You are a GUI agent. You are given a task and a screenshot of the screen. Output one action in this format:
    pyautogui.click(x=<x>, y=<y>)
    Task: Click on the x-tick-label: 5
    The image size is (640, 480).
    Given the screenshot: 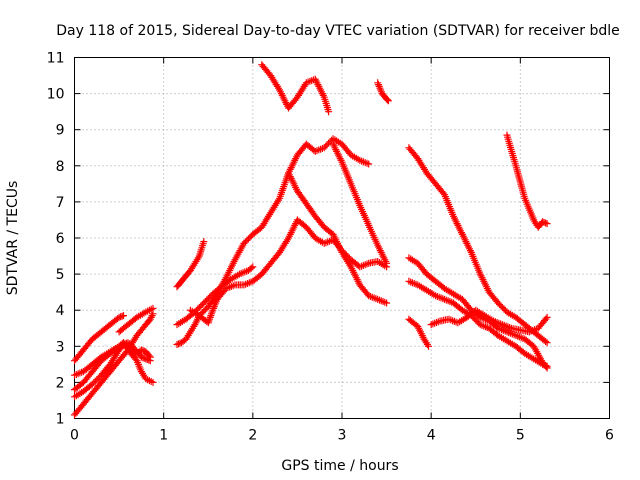 What is the action you would take?
    pyautogui.click(x=520, y=436)
    